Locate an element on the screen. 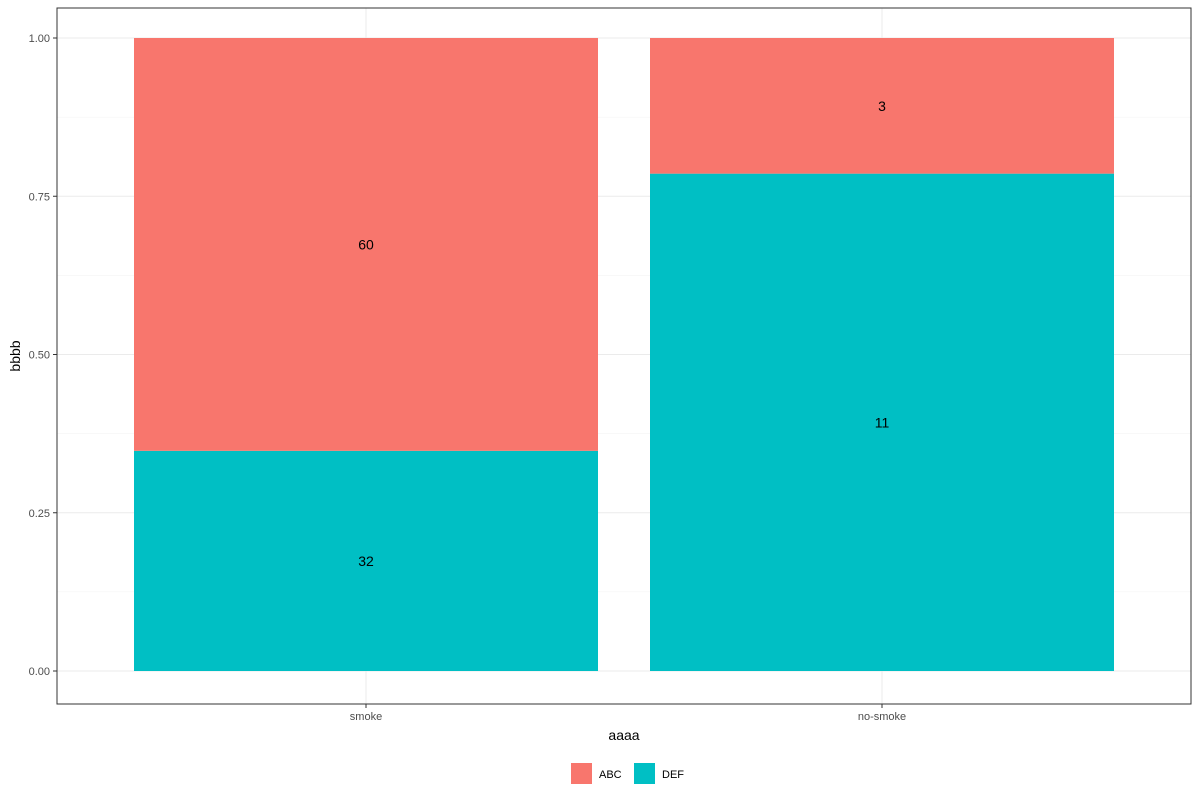  y-axis: 0.00 0.25 0.50 0.75 1.00 is located at coordinates (43, 355).